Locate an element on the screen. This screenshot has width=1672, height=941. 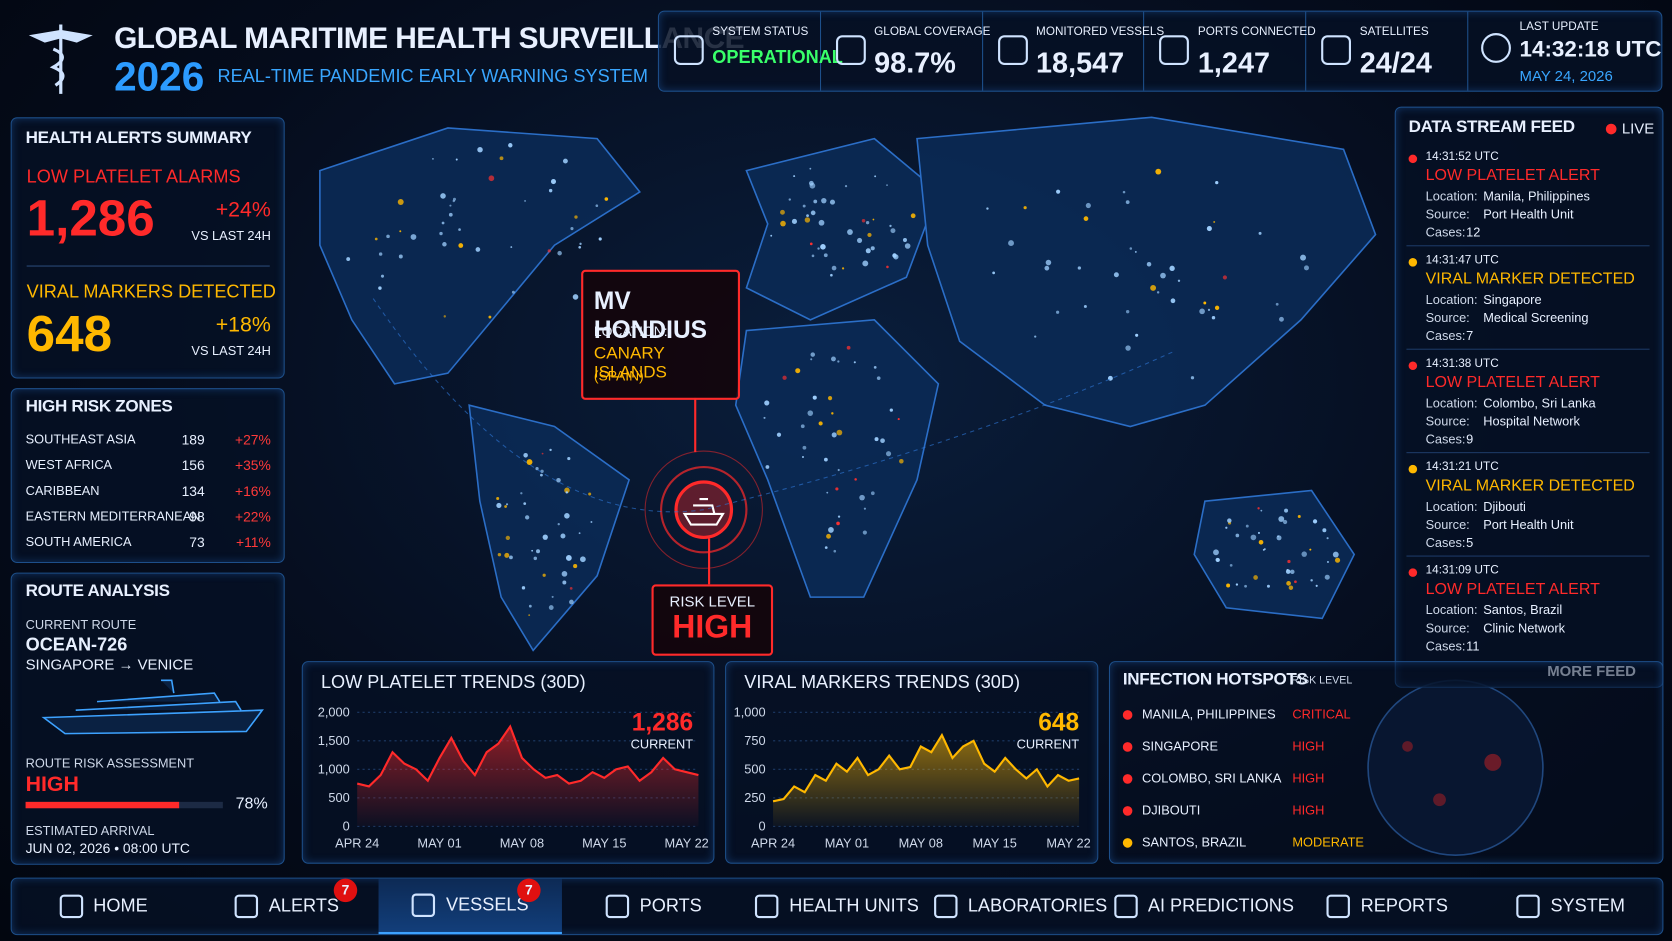
nav-item: AI PREDICTIONS is located at coordinates (1203, 906).